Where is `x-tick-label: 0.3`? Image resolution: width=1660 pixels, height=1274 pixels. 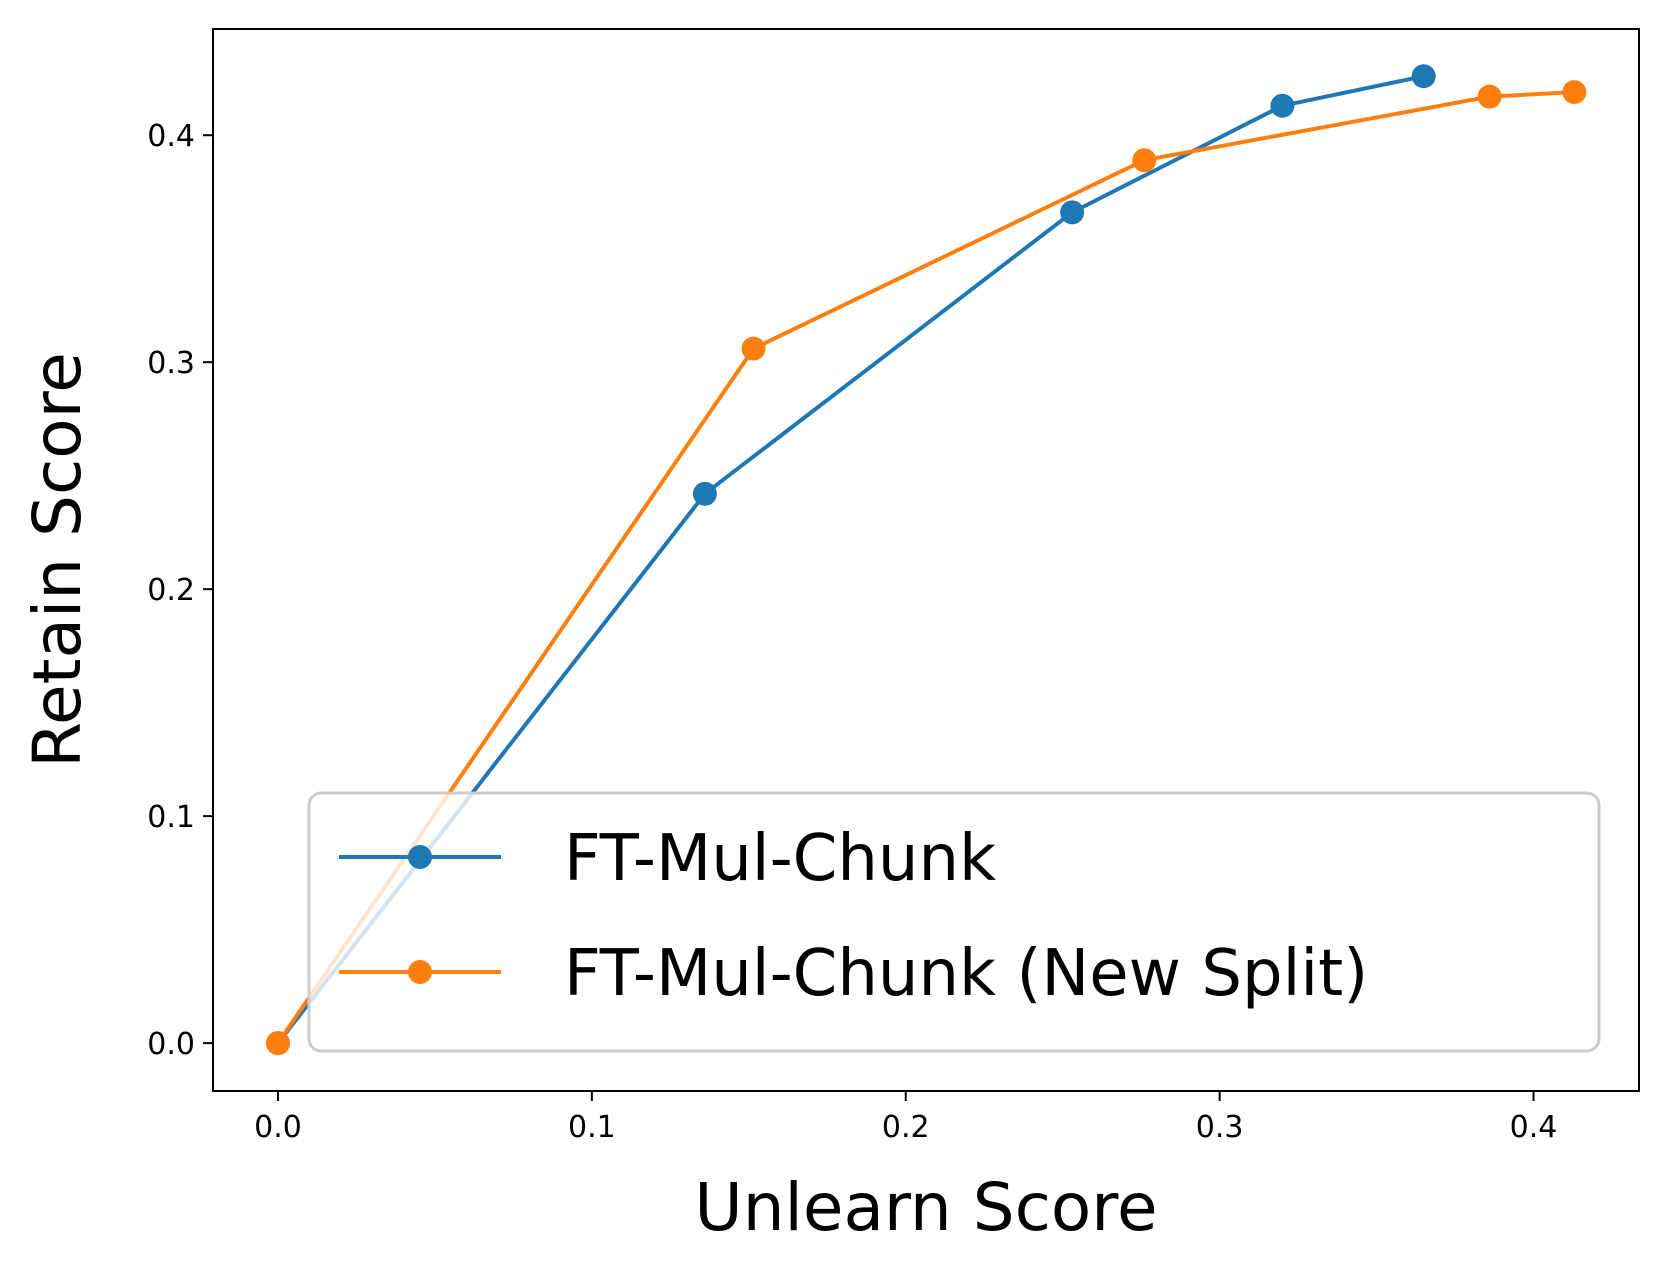 x-tick-label: 0.3 is located at coordinates (1220, 1127).